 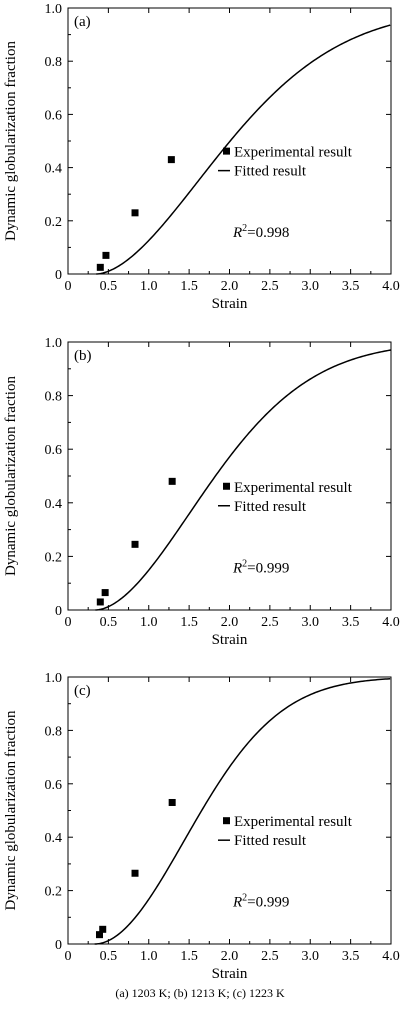 I want to click on panel-label: (c), so click(x=82, y=691).